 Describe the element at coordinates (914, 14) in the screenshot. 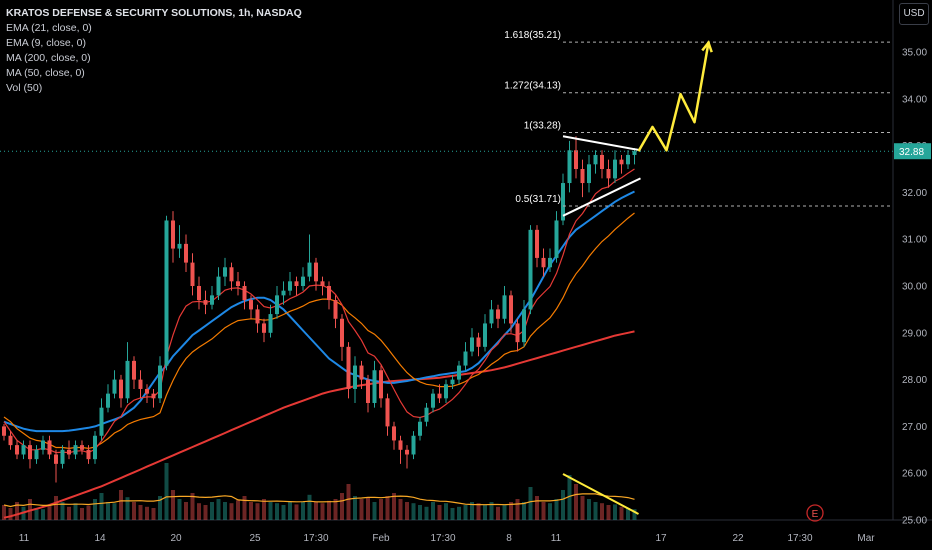

I see `currency-button: USD` at that location.